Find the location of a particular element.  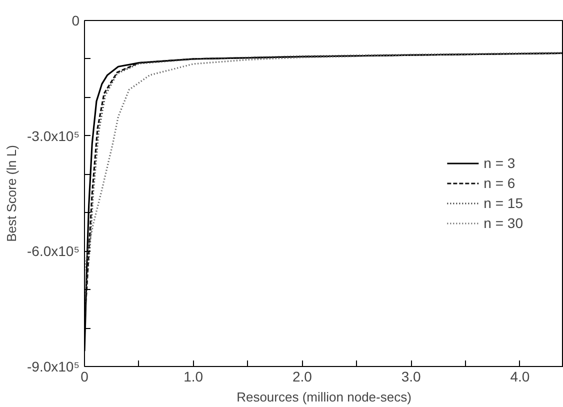

x-tick-label: 4.0 is located at coordinates (520, 376).